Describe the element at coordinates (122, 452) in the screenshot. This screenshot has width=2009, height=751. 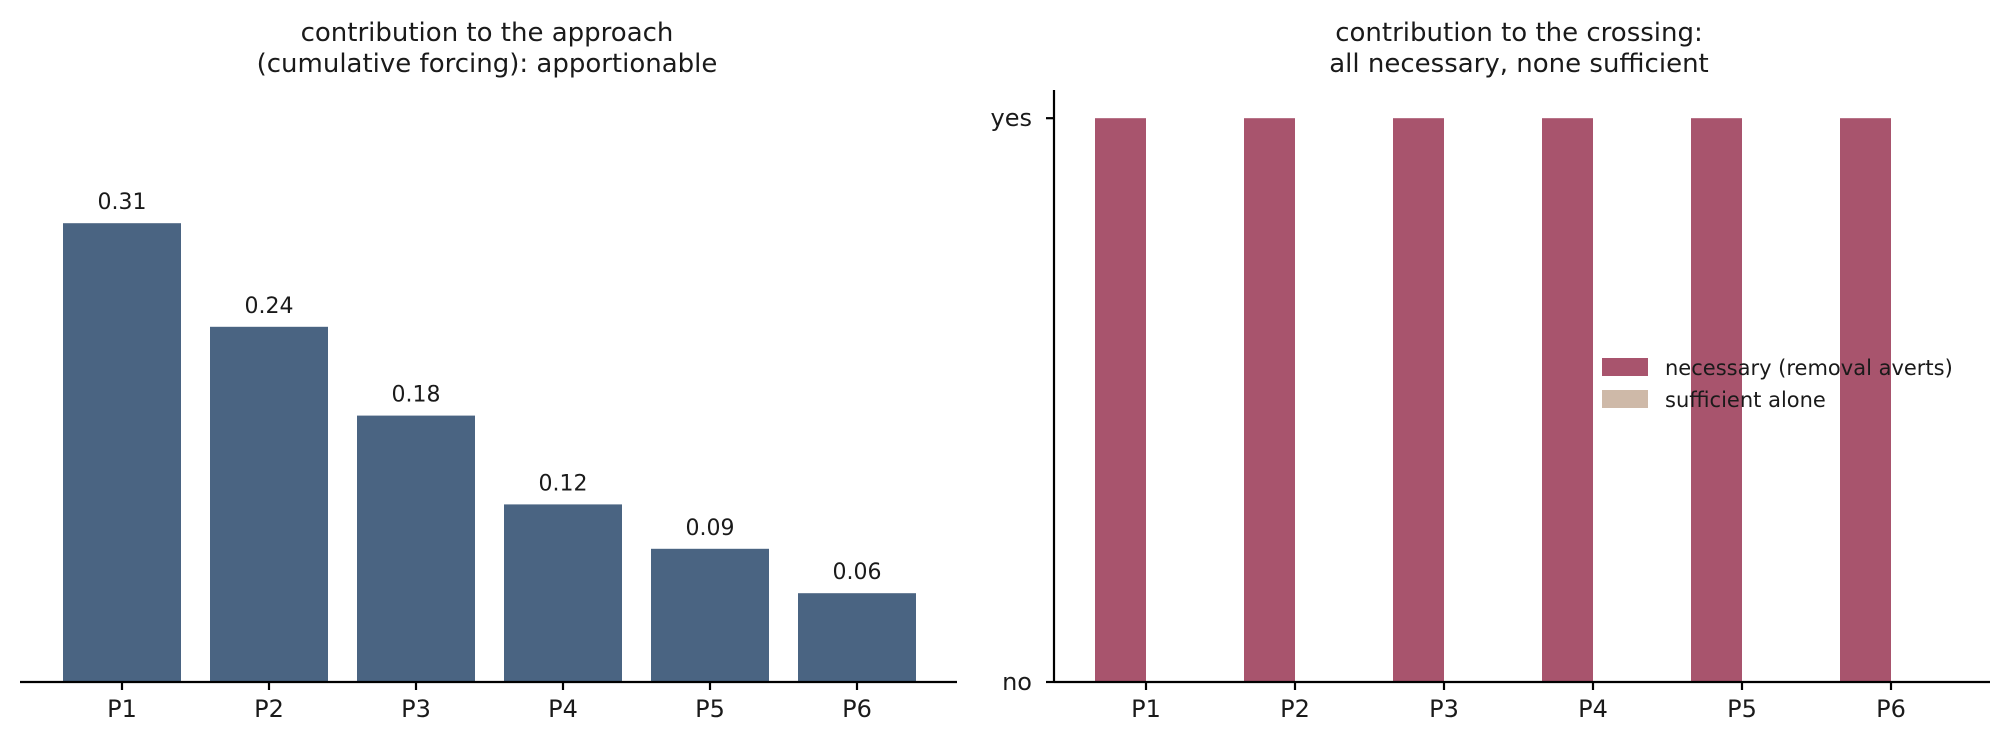
I see `bar-p1` at that location.